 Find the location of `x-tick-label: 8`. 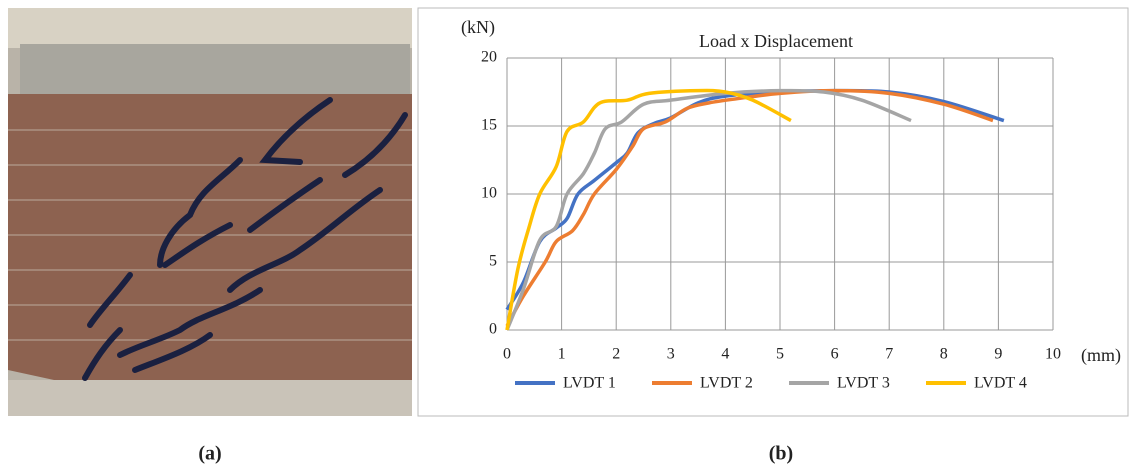

x-tick-label: 8 is located at coordinates (944, 354).